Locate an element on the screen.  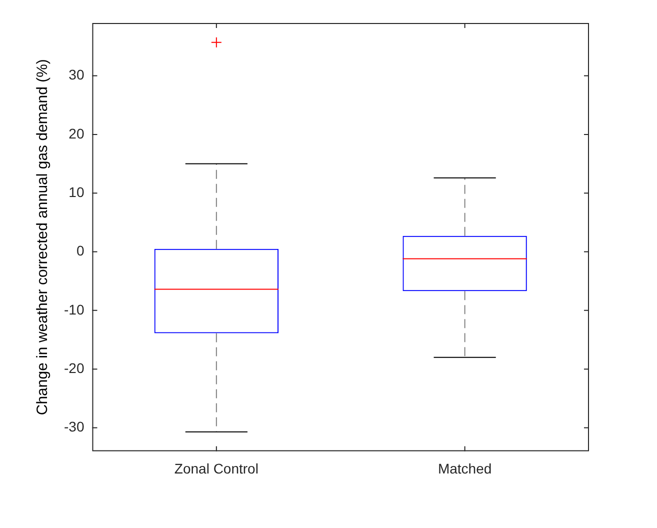
y-tick-label: 10 is located at coordinates (76, 192).